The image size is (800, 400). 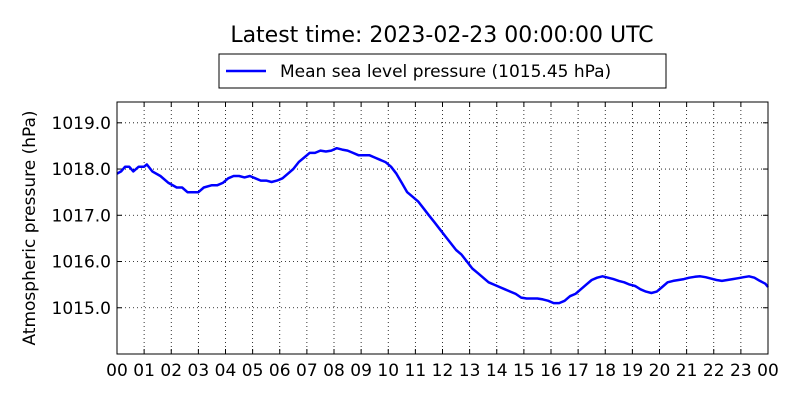 I want to click on x-tick-label: 07, so click(x=307, y=371).